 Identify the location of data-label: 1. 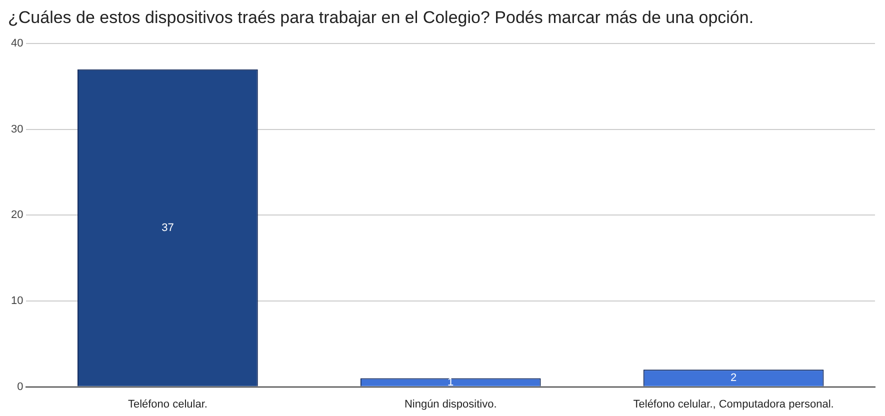
(451, 382).